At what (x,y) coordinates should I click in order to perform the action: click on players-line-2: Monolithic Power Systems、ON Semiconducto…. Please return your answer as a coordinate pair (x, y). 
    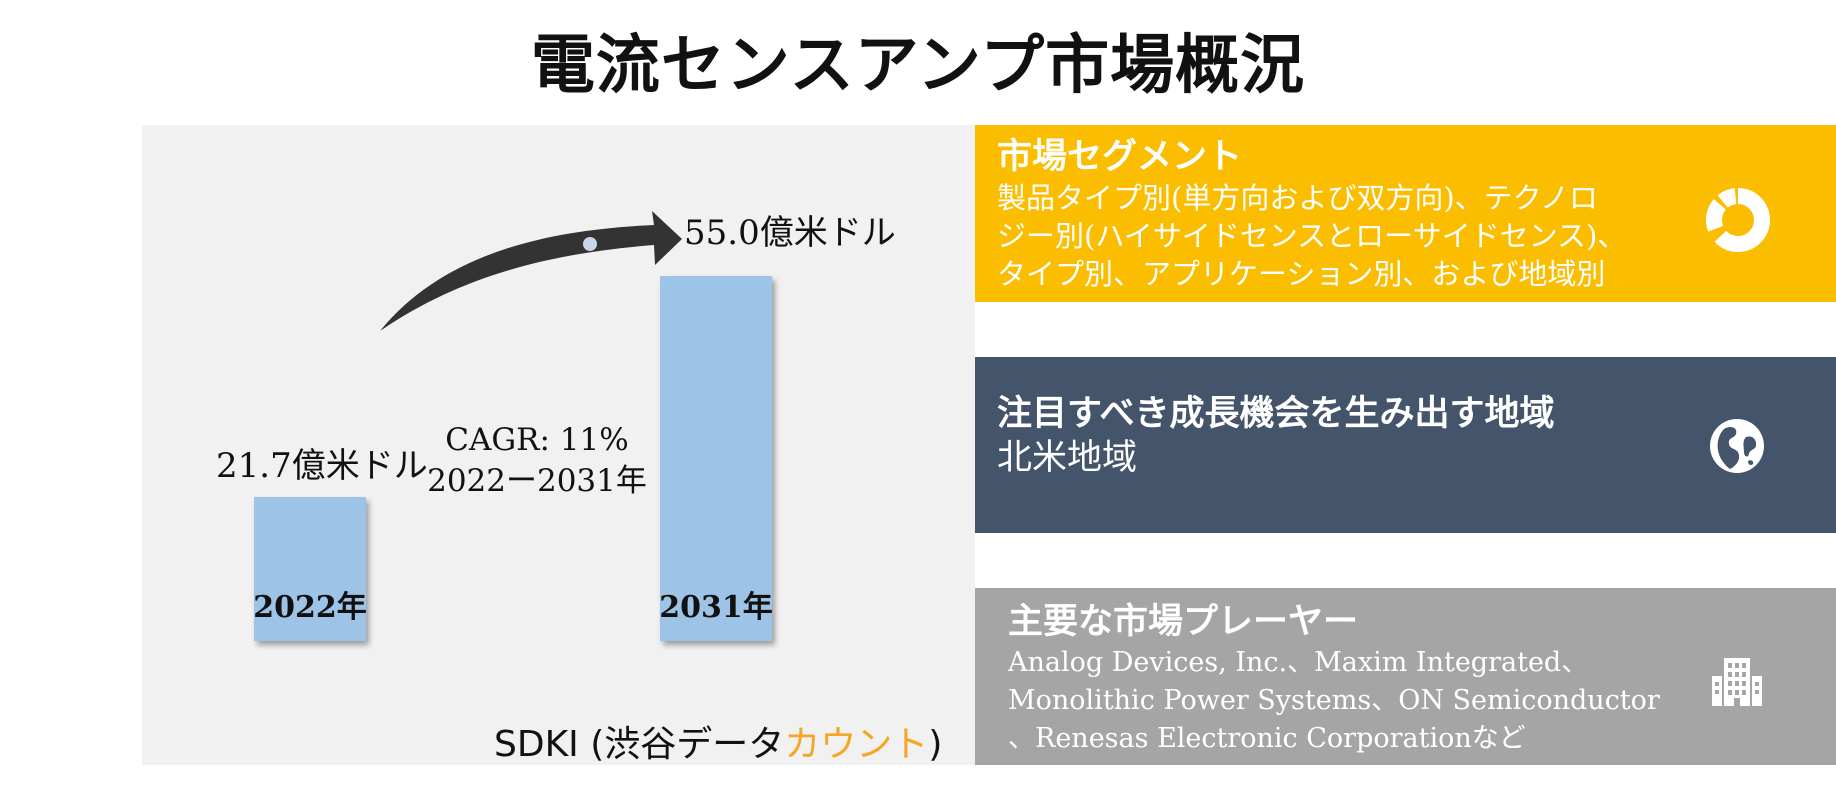
    Looking at the image, I should click on (1334, 700).